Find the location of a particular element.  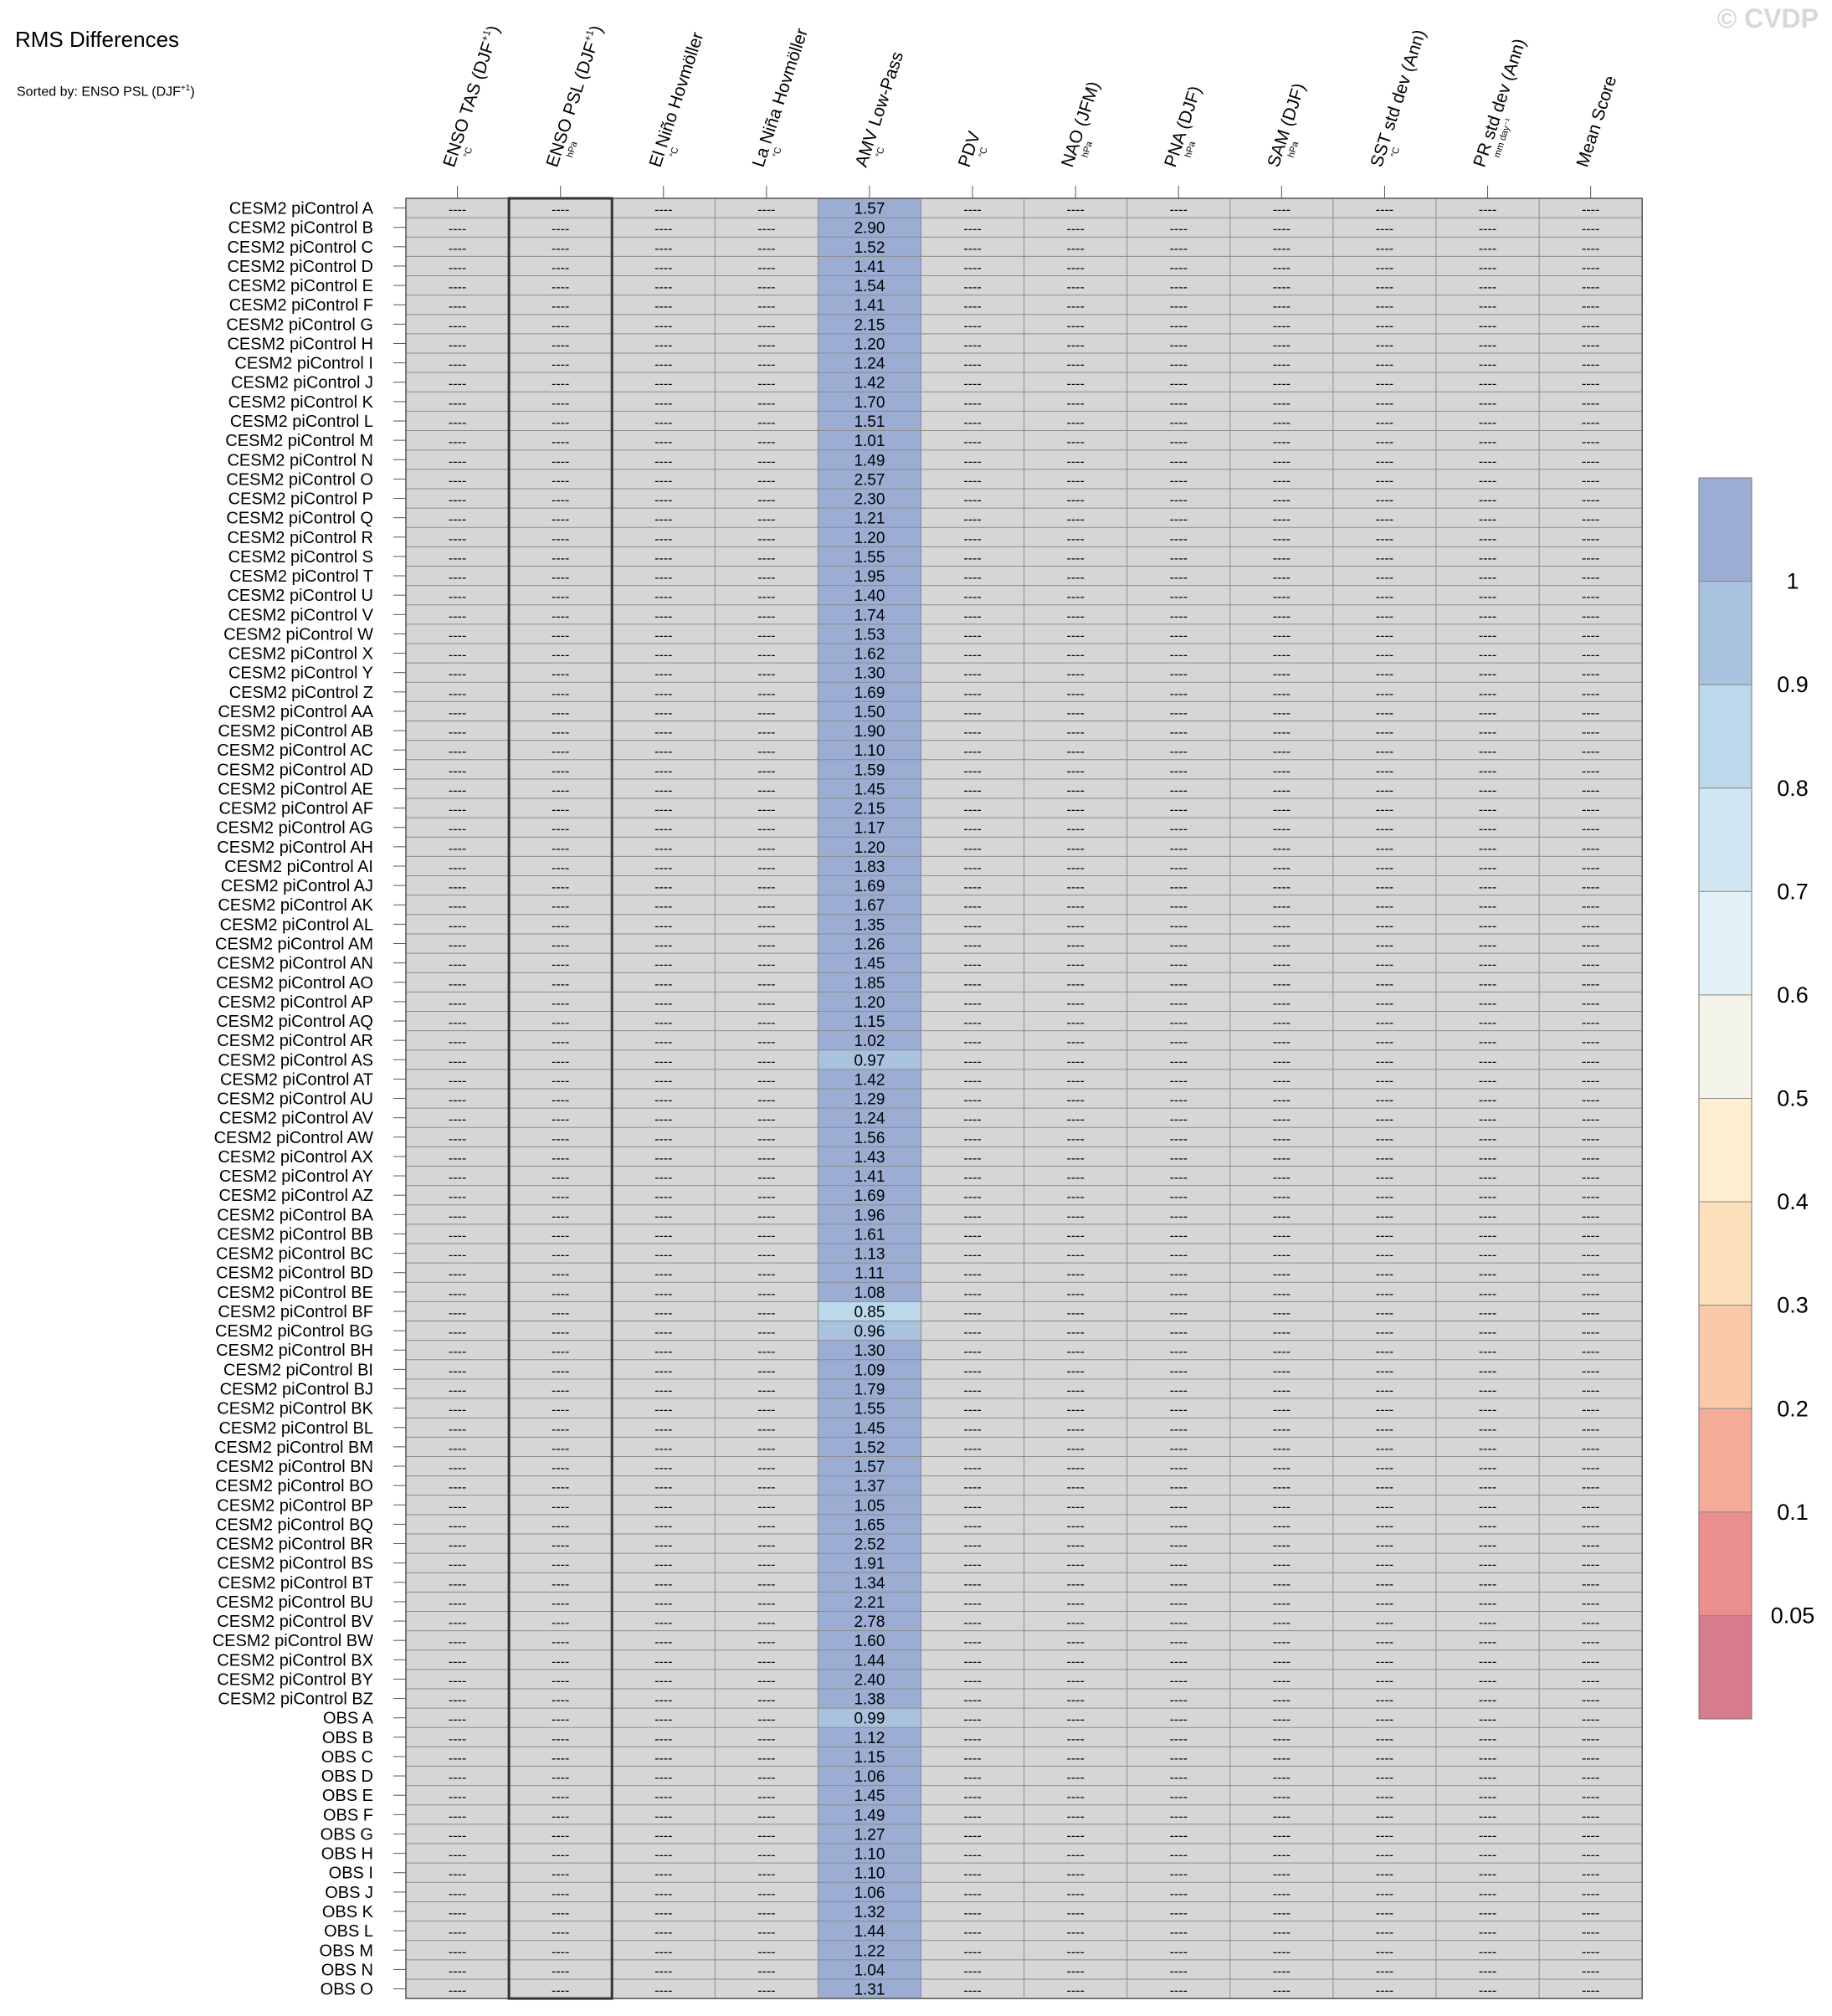

cell-value: 1.42 is located at coordinates (869, 1080).